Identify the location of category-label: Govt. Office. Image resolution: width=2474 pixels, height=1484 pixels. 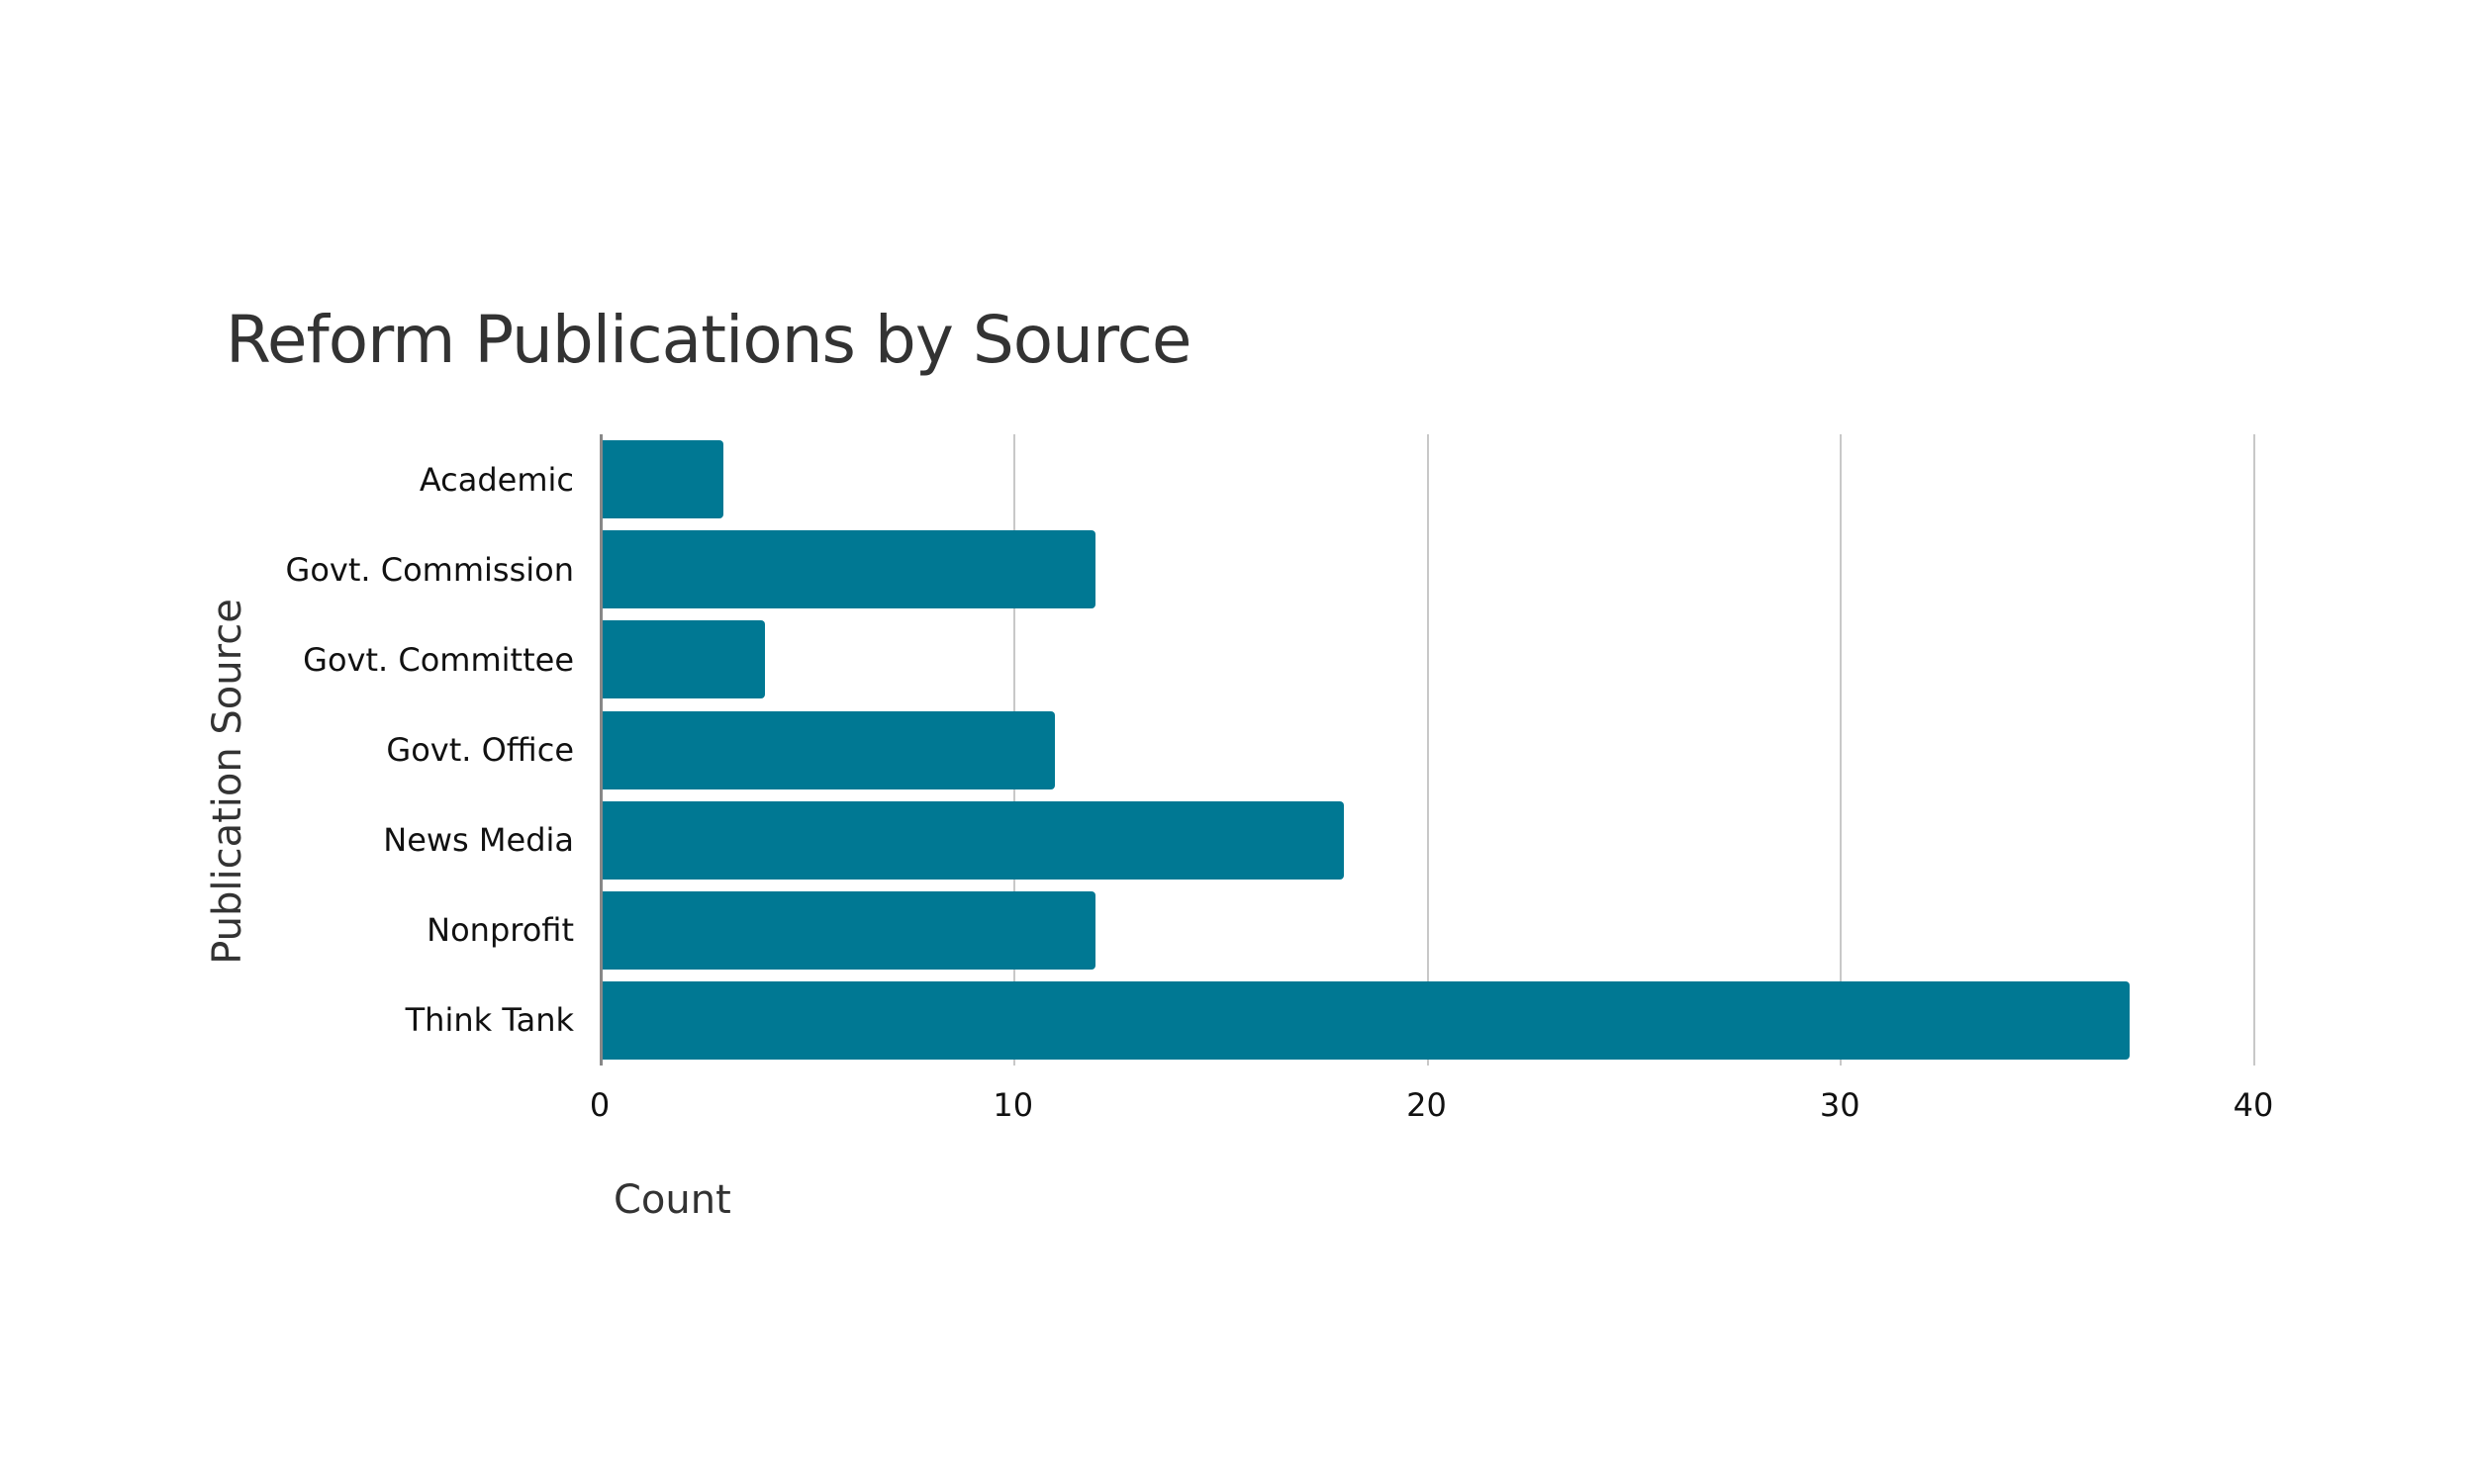
(480, 750).